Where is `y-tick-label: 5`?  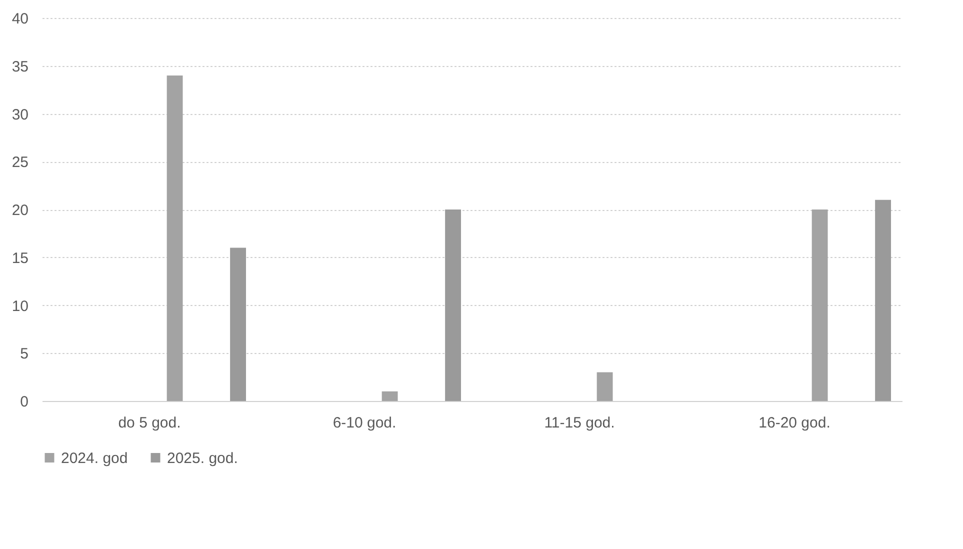 y-tick-label: 5 is located at coordinates (24, 354).